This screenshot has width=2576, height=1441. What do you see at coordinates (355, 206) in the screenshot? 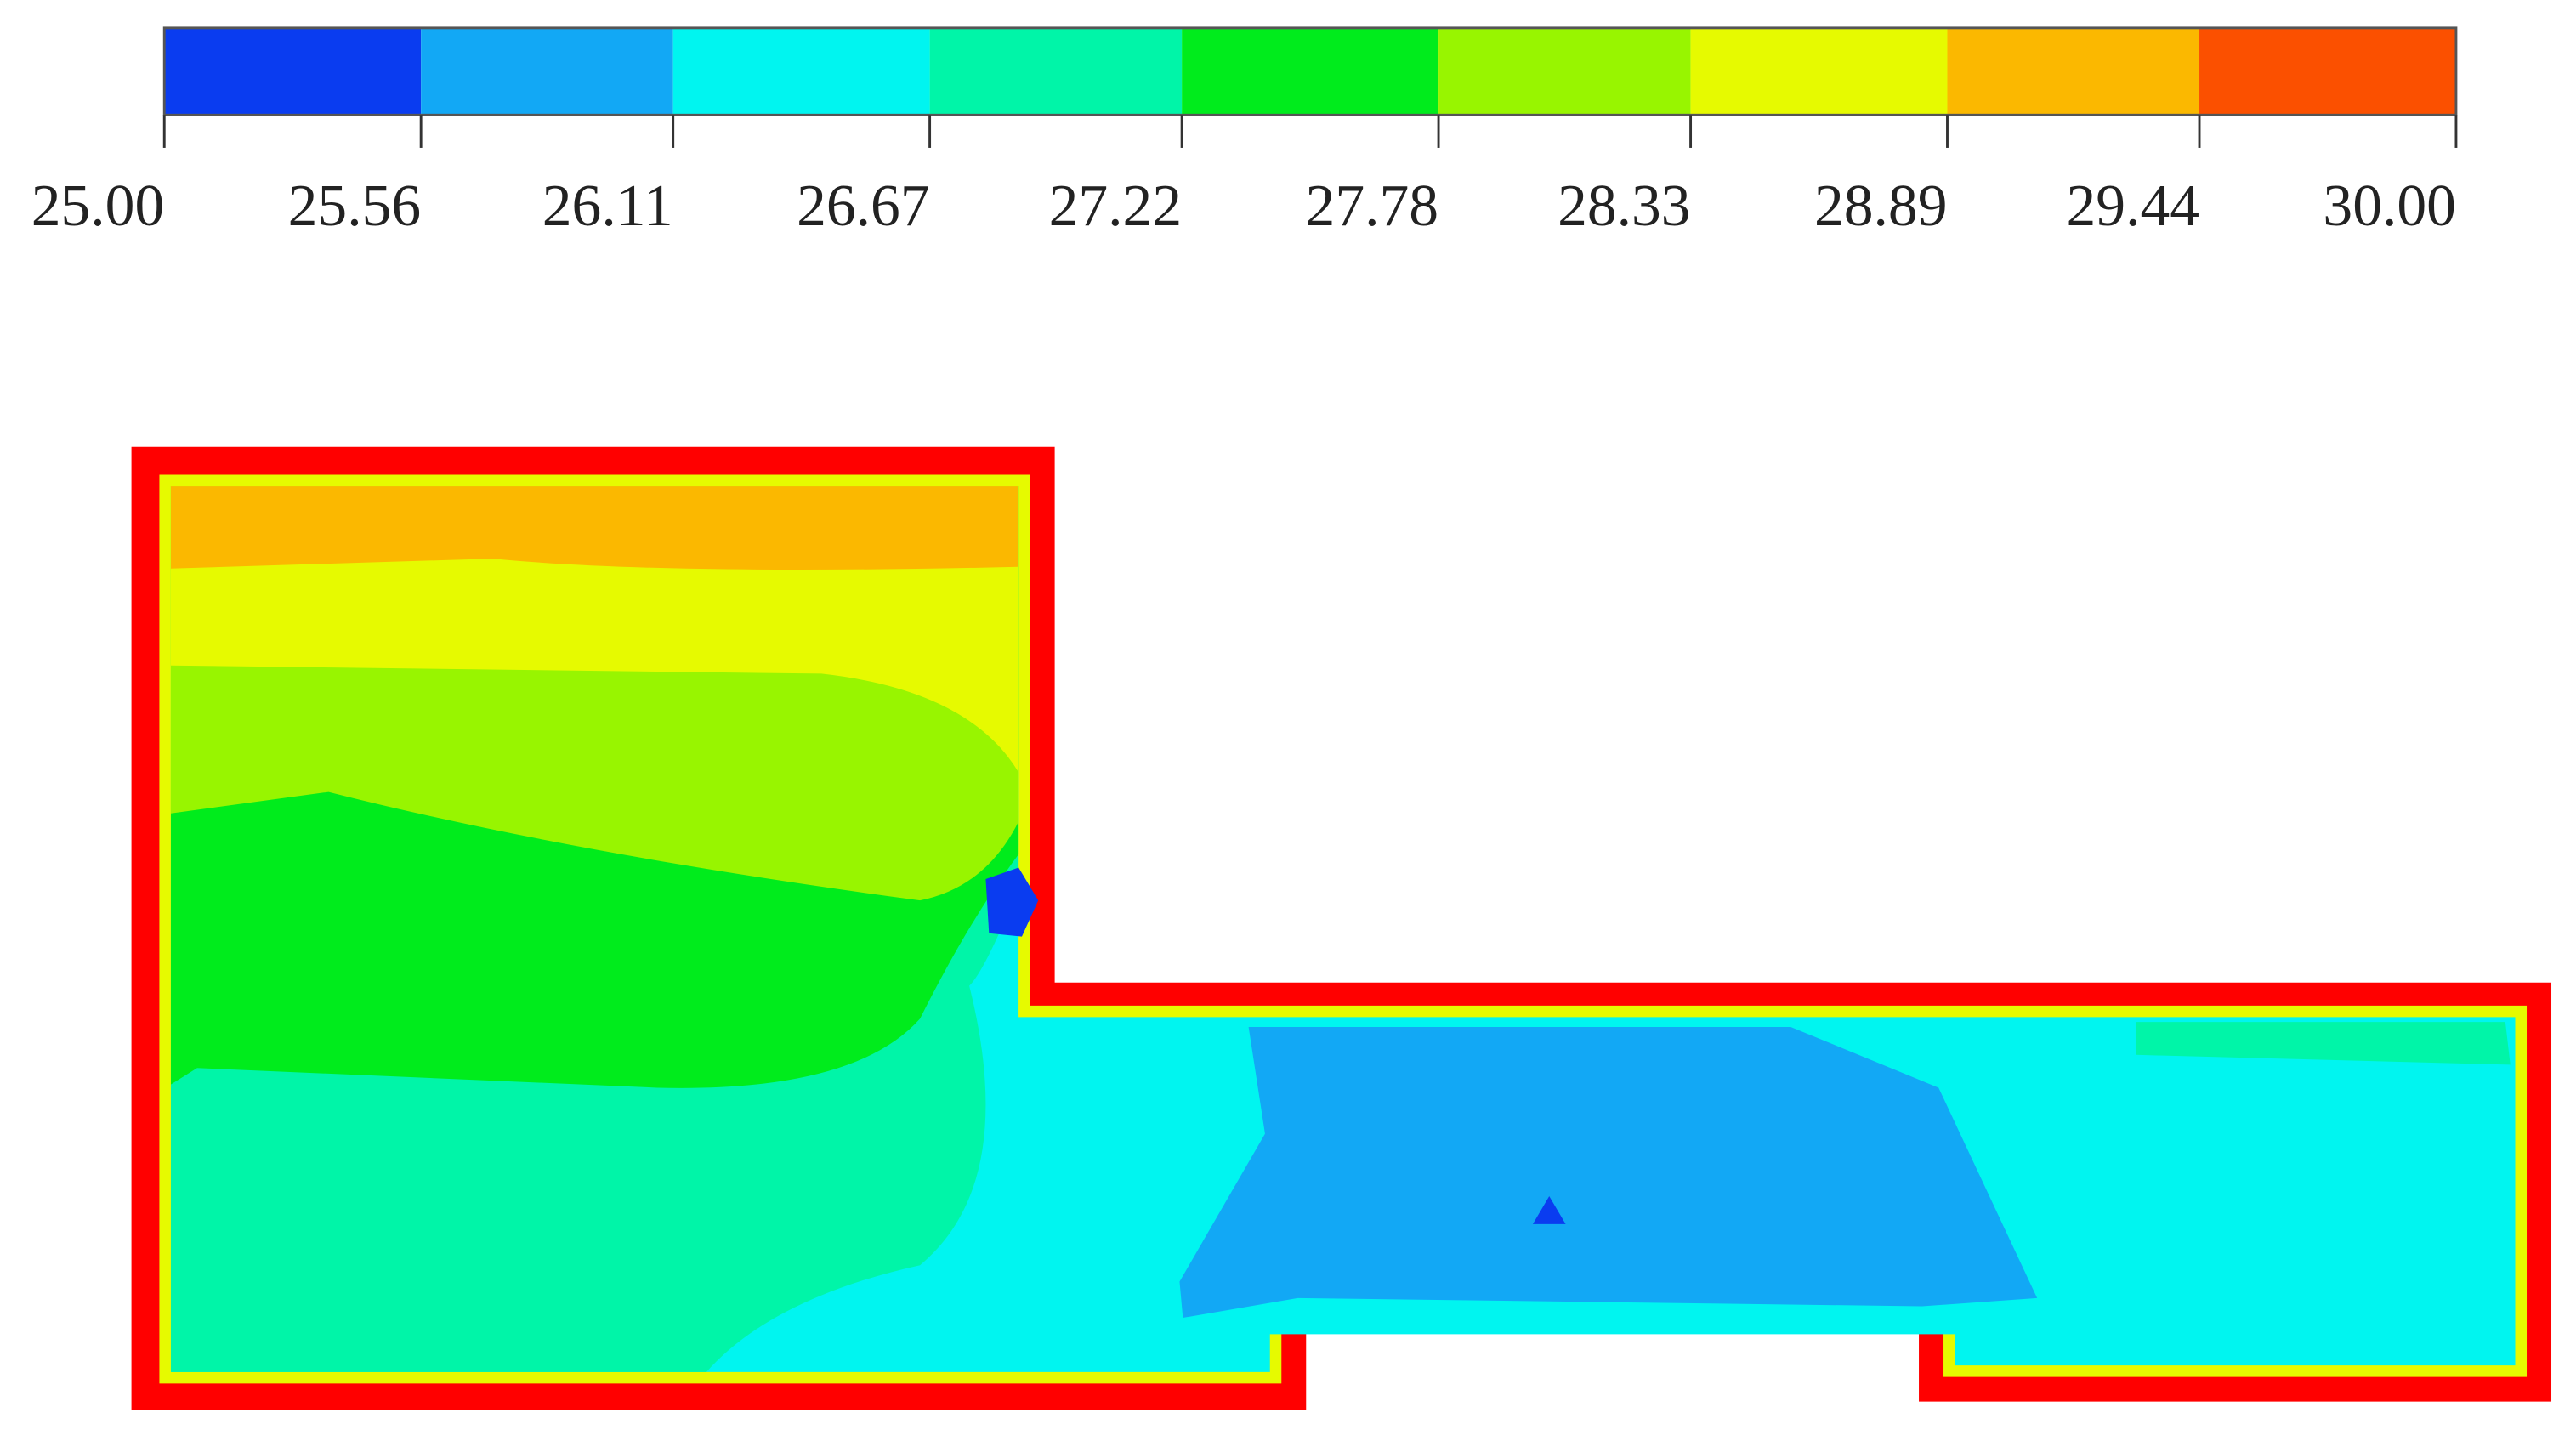
I see `tick-label: 25.56` at bounding box center [355, 206].